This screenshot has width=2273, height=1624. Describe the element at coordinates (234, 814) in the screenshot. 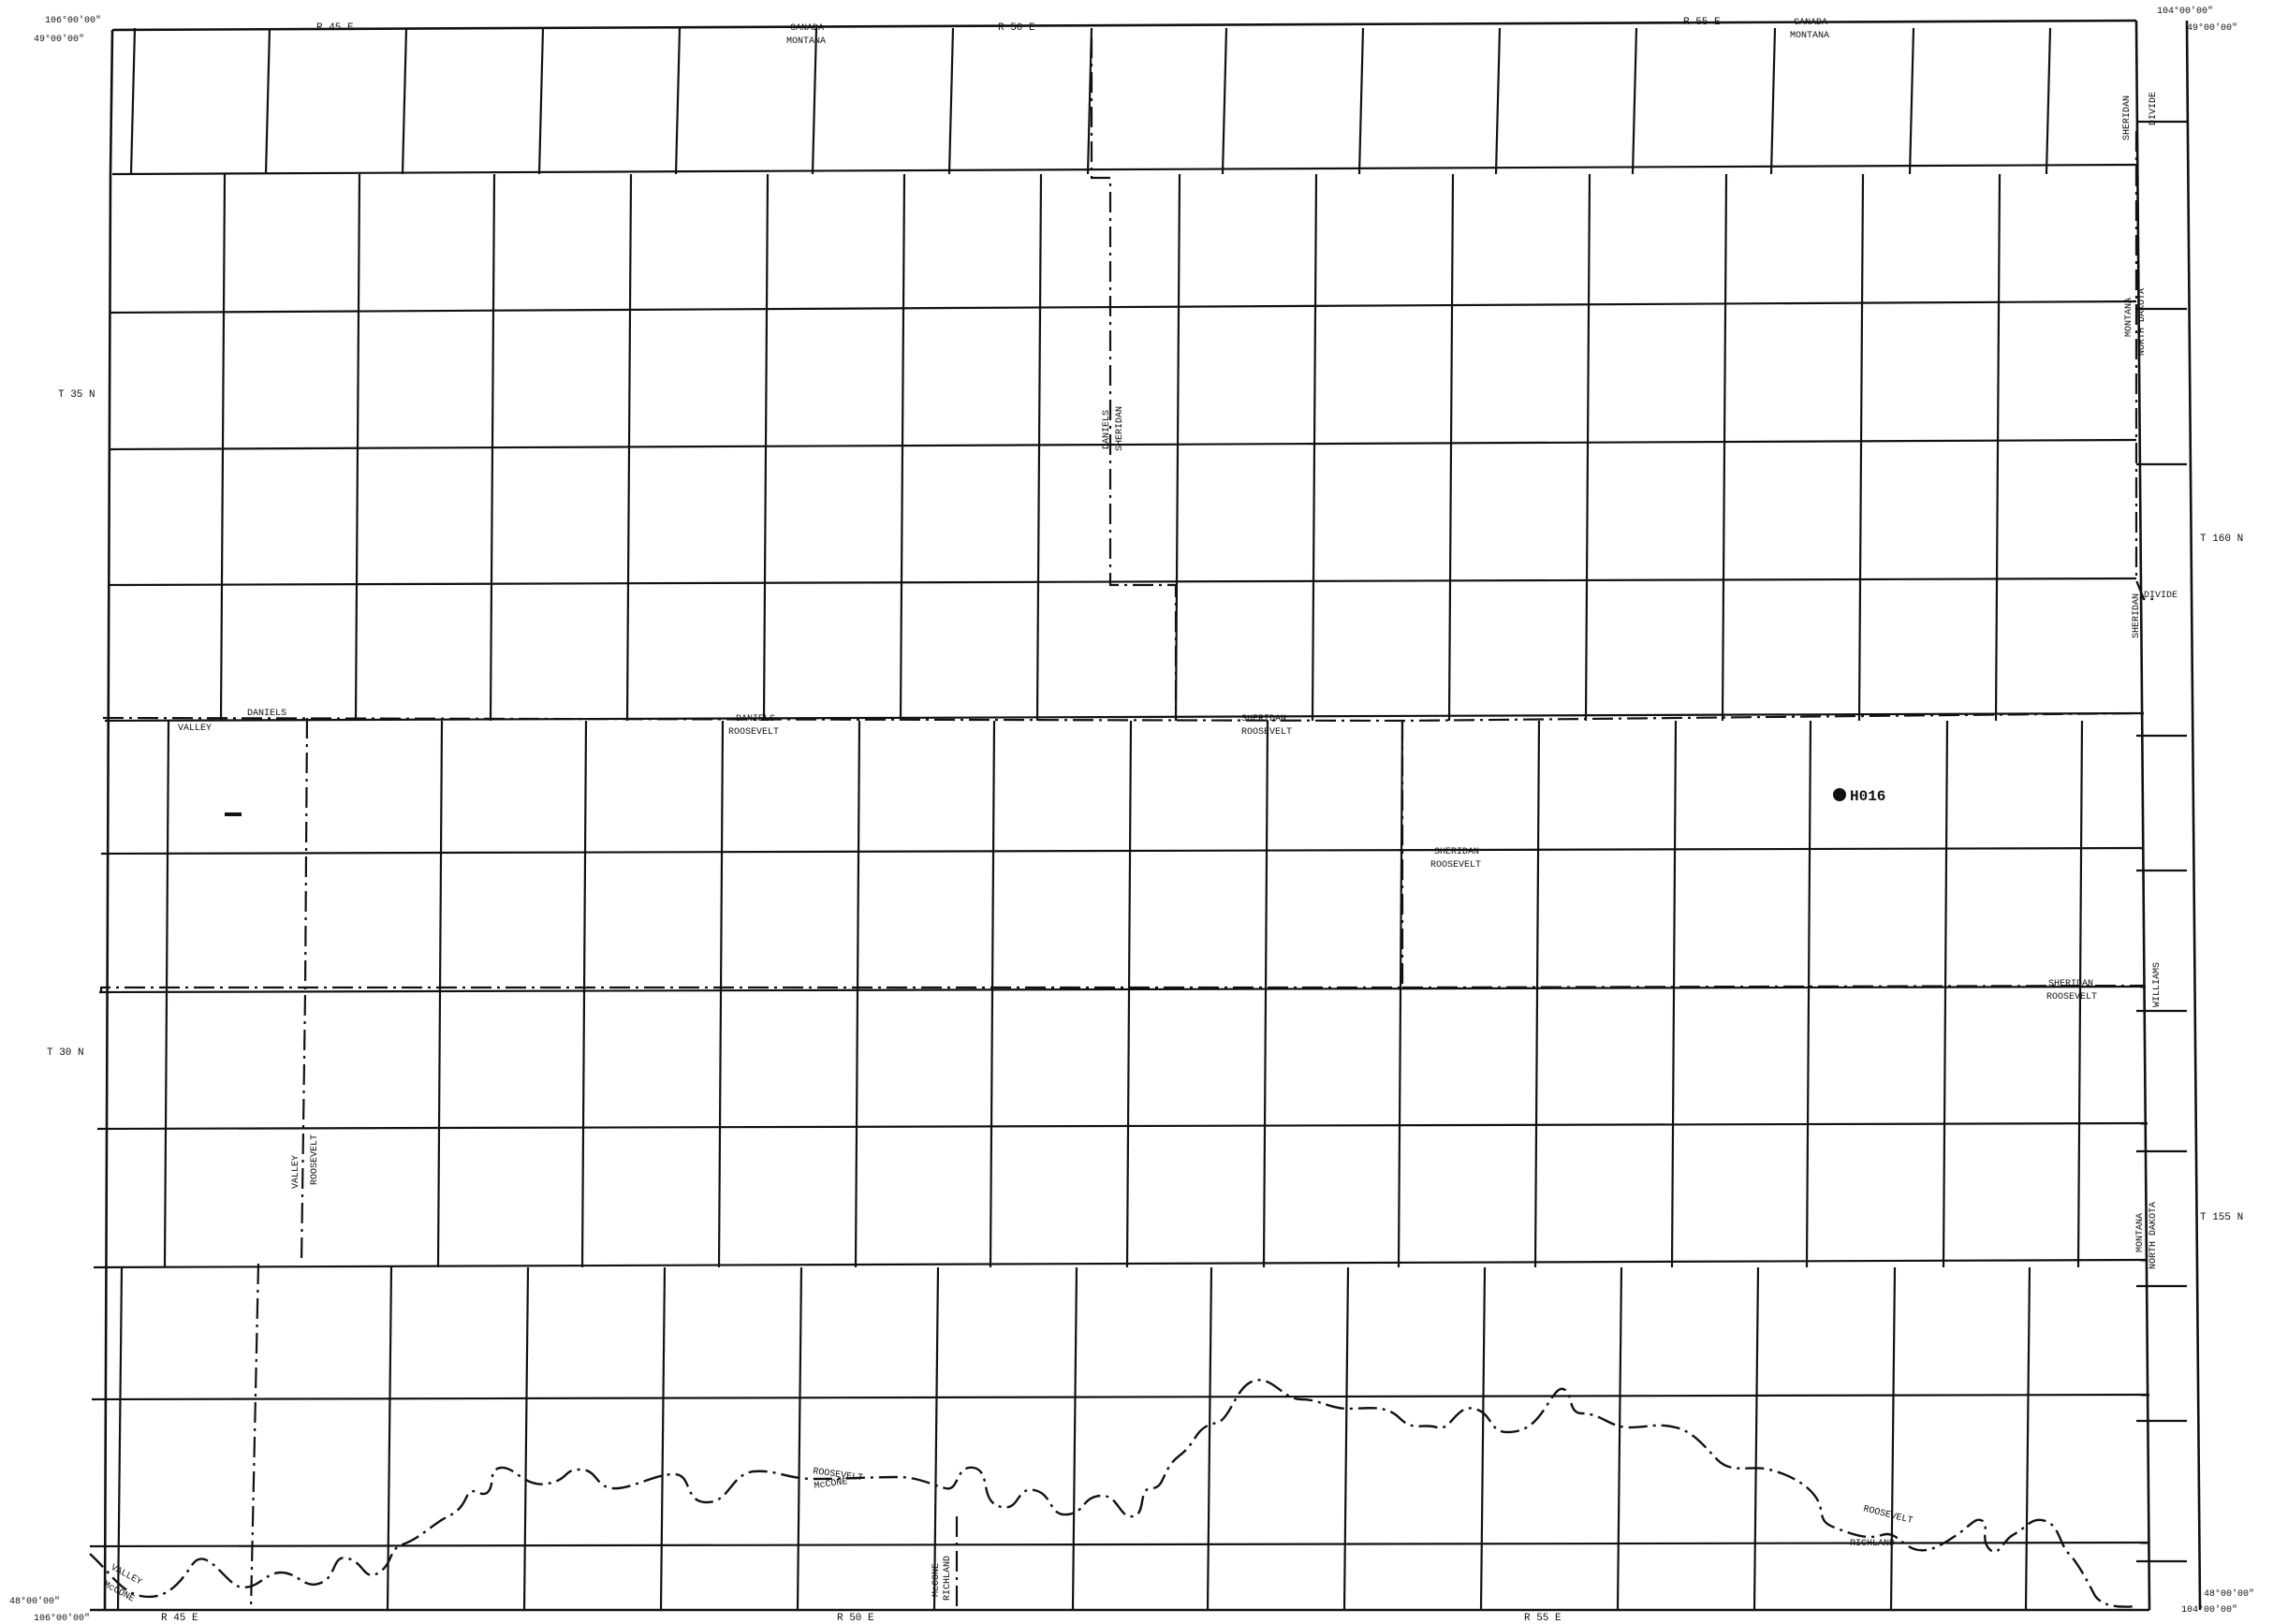

I see `small-mark` at that location.